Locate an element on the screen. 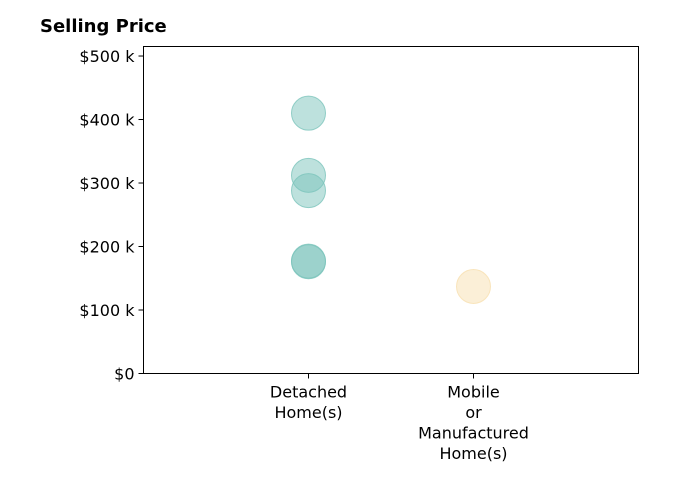  x-tick-label: Detached Home(s) is located at coordinates (308, 403).